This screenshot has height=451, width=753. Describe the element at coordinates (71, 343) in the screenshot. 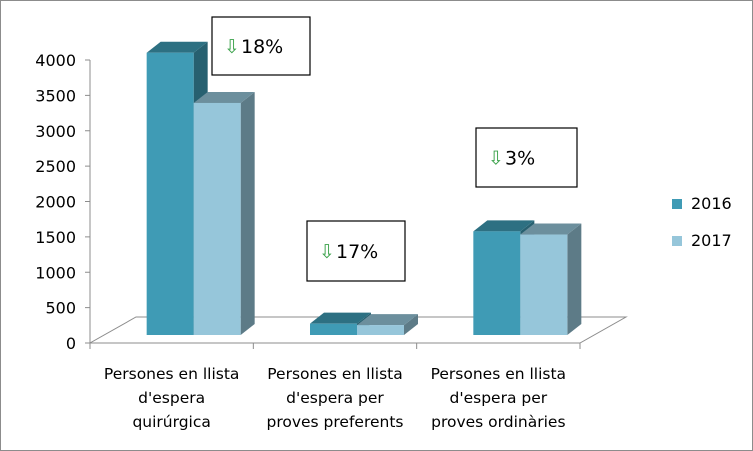

I see `y-tick-label: 0` at that location.